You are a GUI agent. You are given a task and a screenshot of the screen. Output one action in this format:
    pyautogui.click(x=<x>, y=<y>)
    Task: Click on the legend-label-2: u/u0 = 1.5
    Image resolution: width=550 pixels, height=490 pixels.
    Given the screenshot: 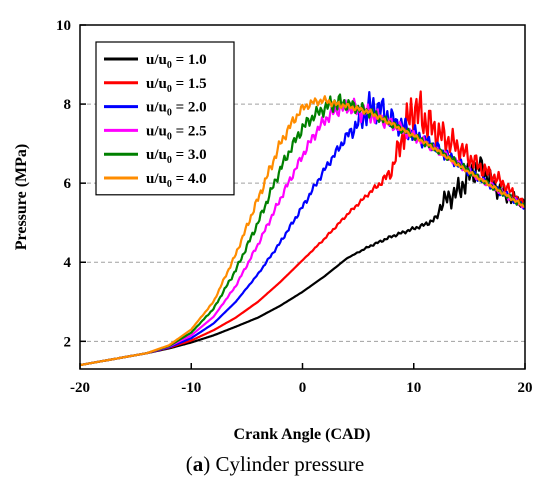 What is the action you would take?
    pyautogui.click(x=176, y=85)
    